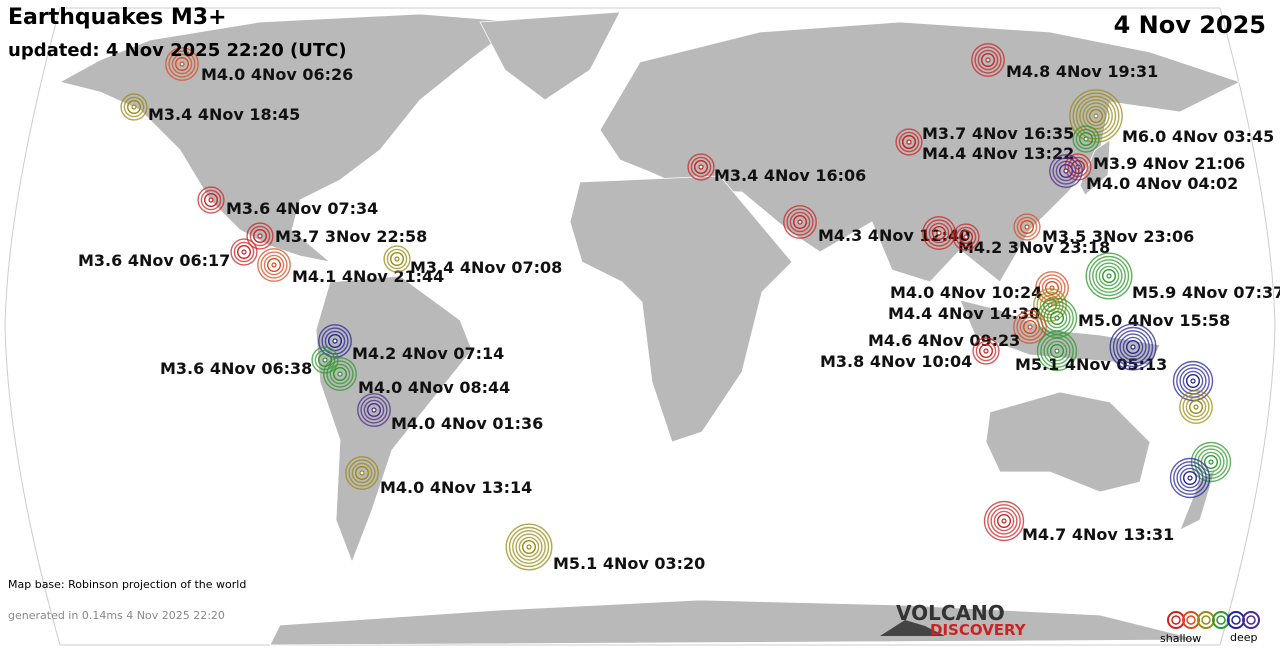 This screenshot has height=650, width=1280. I want to click on quake-label: M4.4 4Nov 13:22, so click(998, 153).